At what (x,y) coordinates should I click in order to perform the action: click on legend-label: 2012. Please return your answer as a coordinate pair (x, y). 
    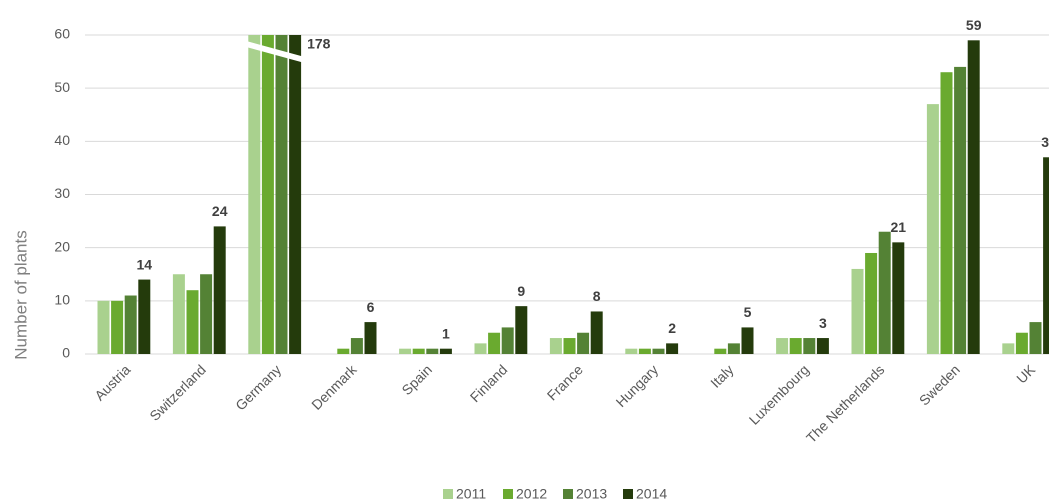
    Looking at the image, I should click on (531, 494).